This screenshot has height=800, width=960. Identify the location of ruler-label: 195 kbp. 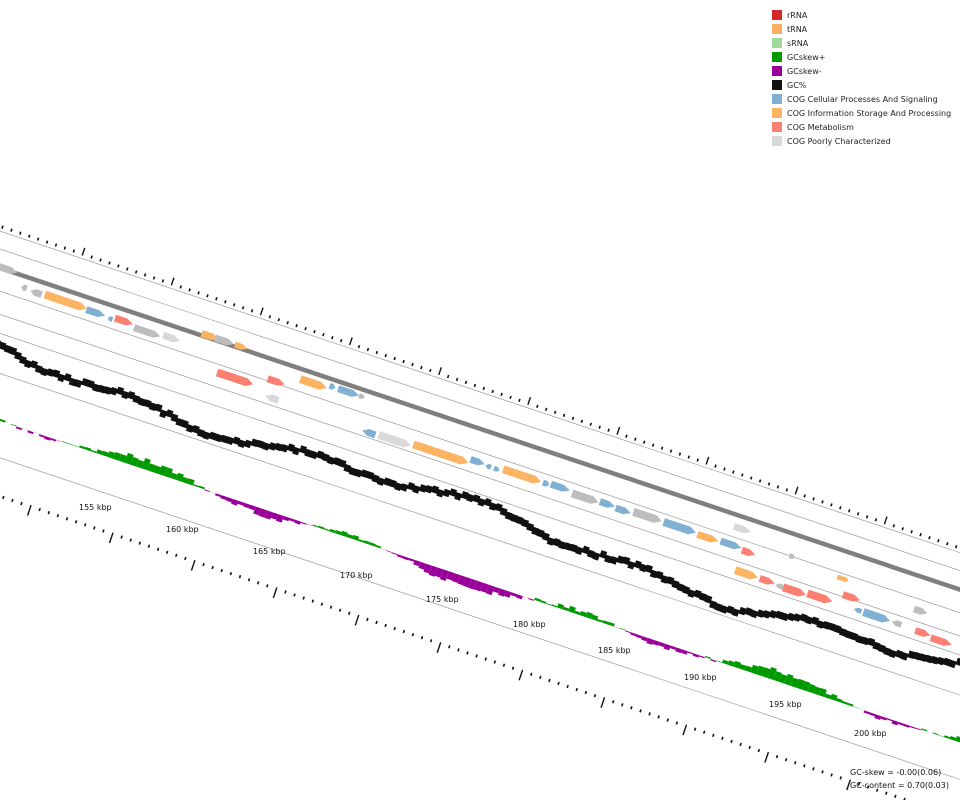
(785, 704).